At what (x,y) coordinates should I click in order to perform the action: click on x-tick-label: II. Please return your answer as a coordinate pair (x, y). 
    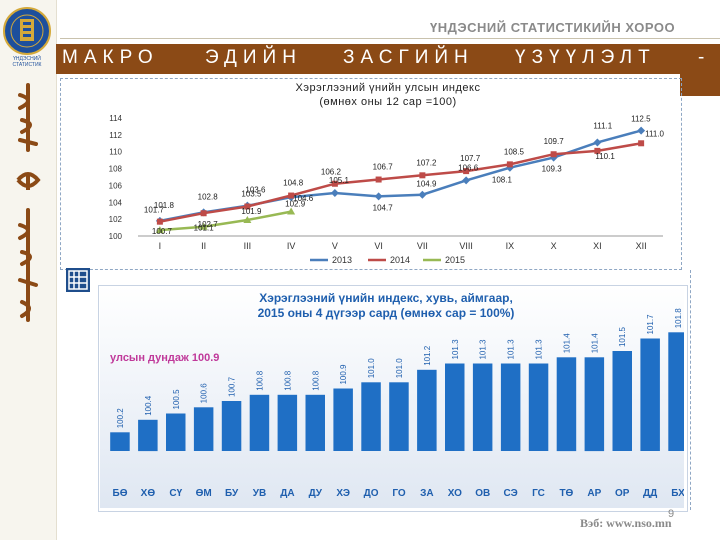
    Looking at the image, I should click on (203, 246).